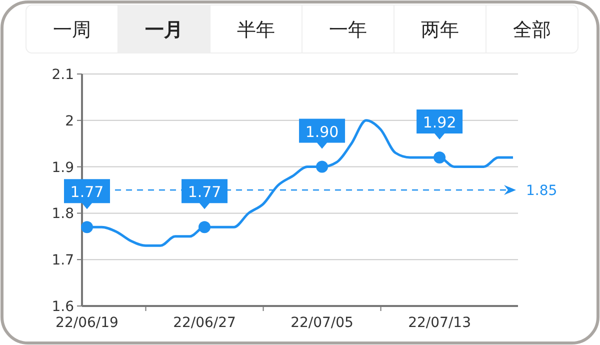  I want to click on x-tick-label: 22/07/13, so click(439, 323).